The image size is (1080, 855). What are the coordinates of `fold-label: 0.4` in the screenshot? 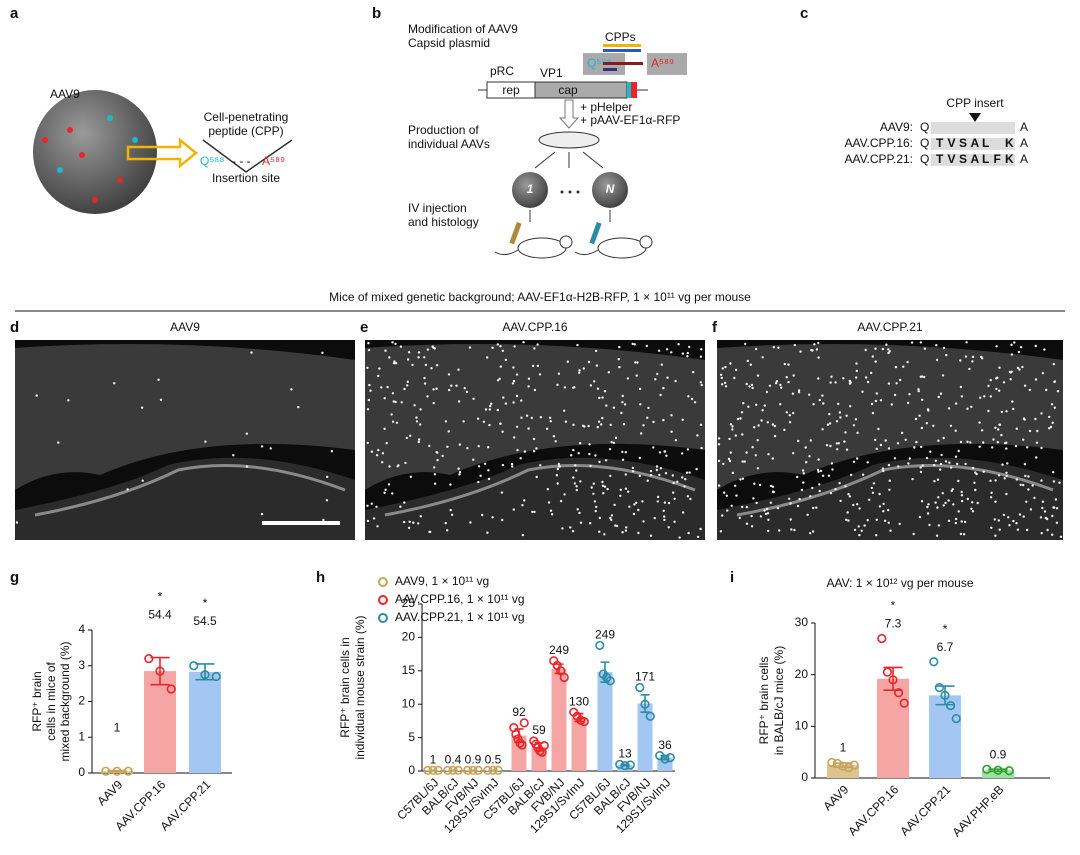 It's located at (453, 759).